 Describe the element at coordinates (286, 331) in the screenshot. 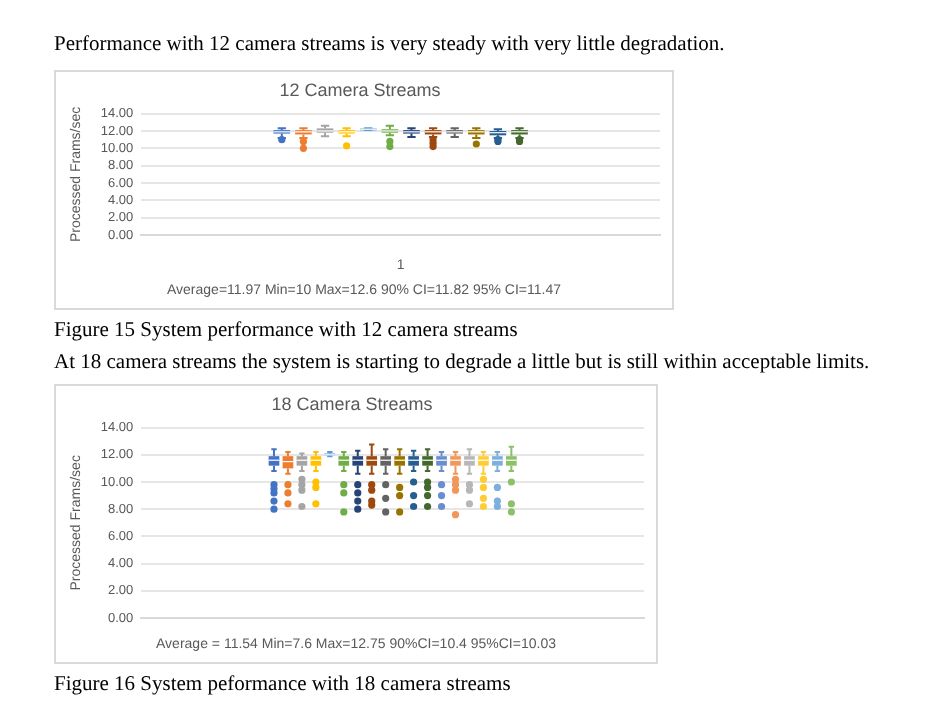

I see `caption: Figure 15 System performance with 12 camera streams` at that location.